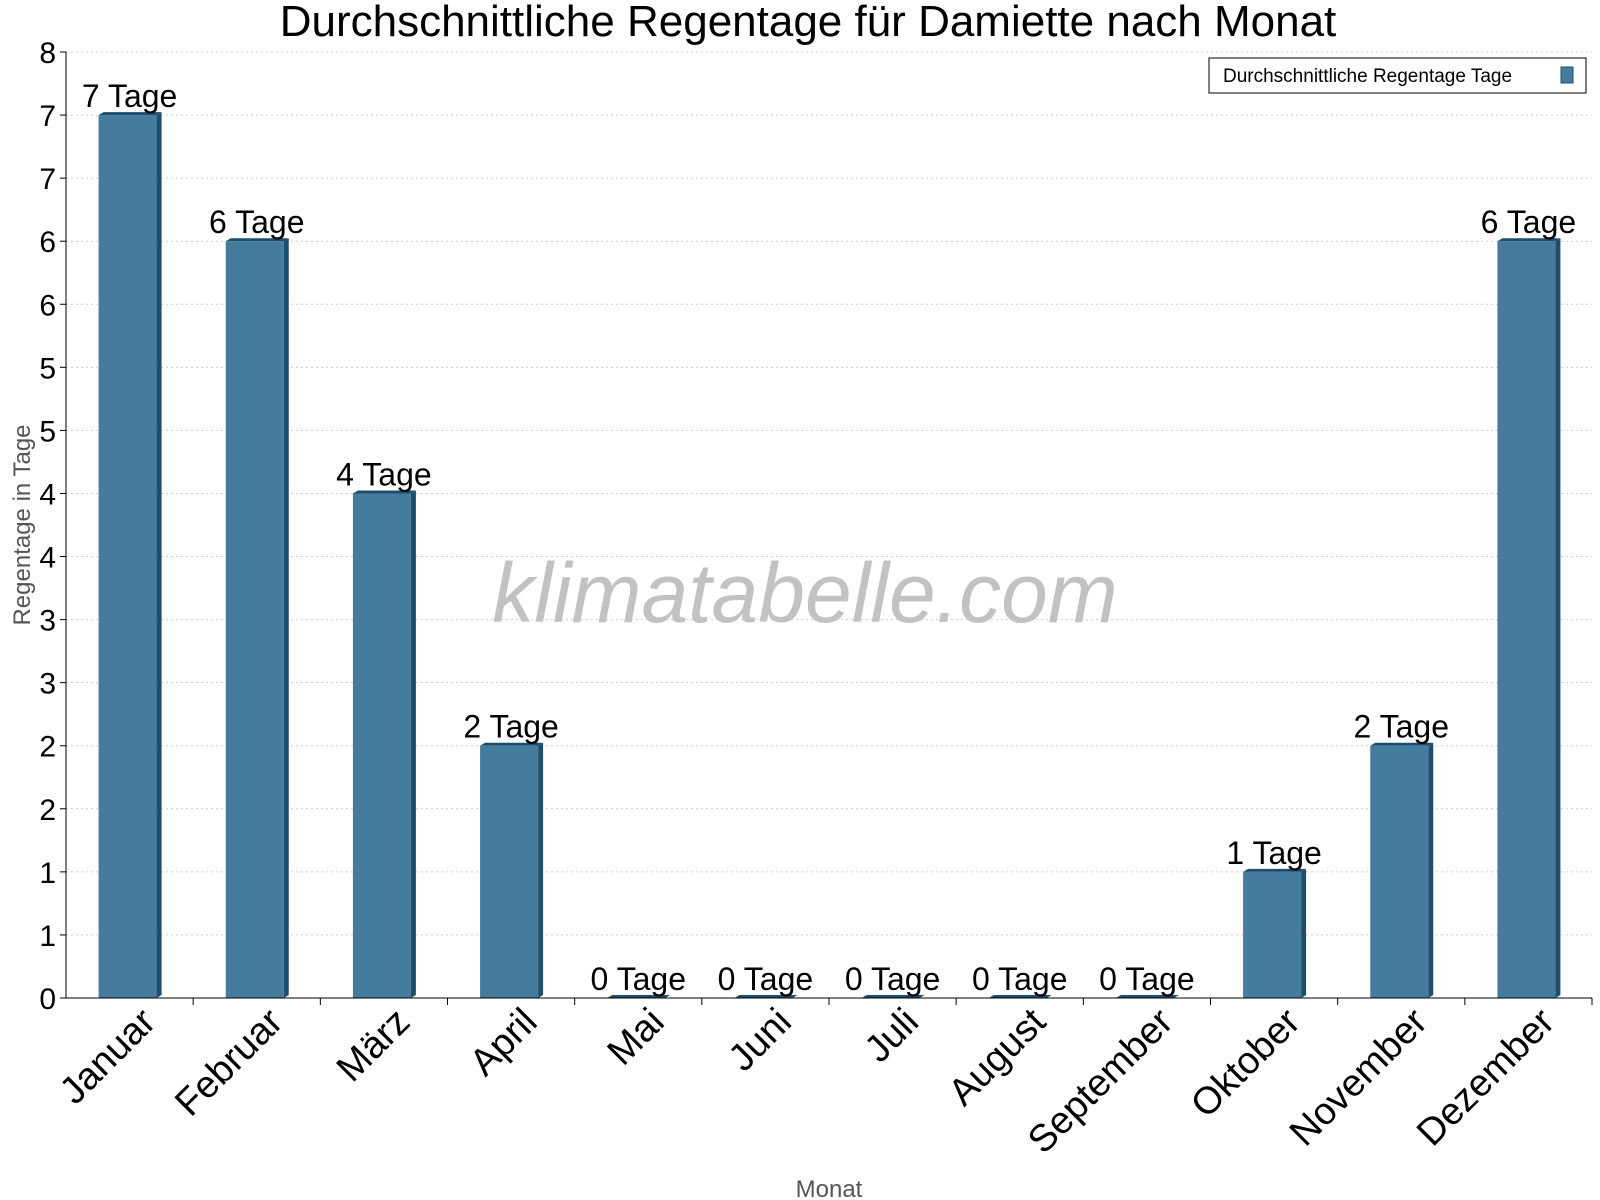 The image size is (1600, 1200). Describe the element at coordinates (47, 999) in the screenshot. I see `y-tick-label: 0` at that location.